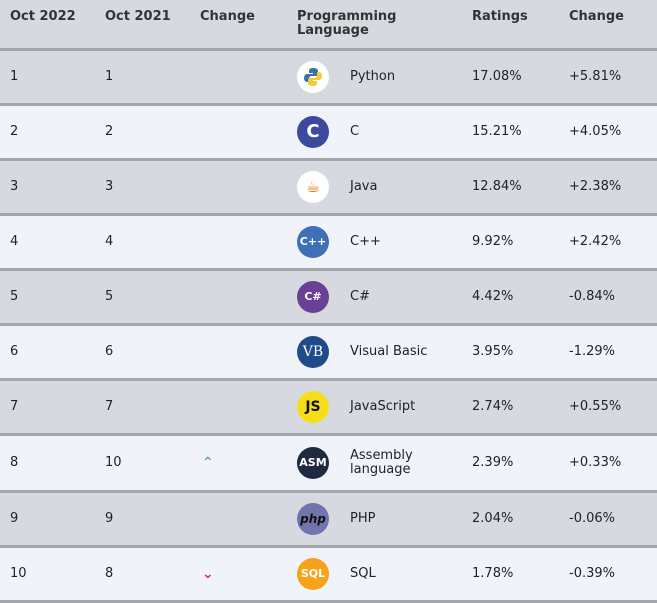 The height and width of the screenshot is (603, 657). I want to click on rank-2021: 6, so click(142, 352).